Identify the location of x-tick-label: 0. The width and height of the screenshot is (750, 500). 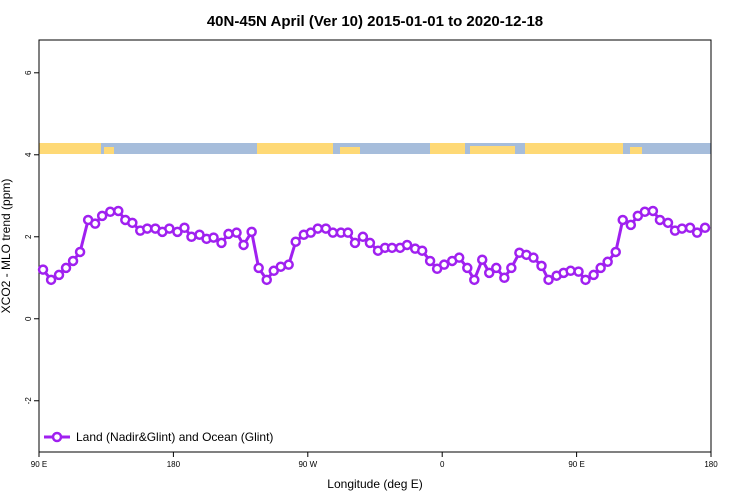
(442, 464).